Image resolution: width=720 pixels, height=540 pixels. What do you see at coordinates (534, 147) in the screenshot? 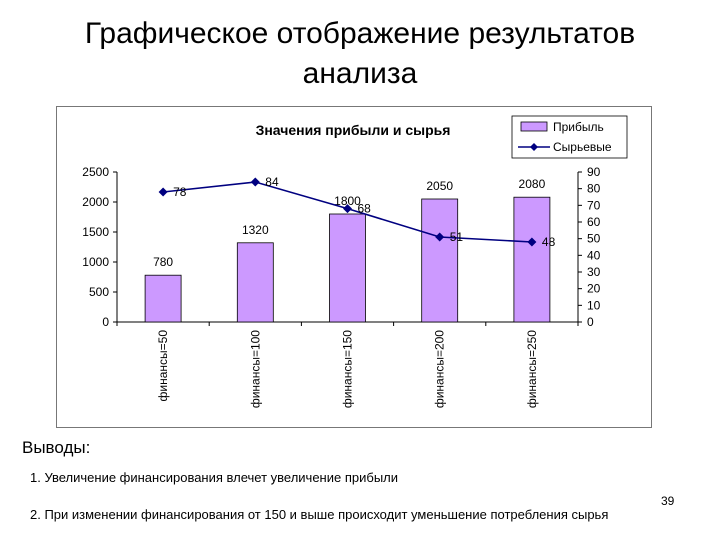
I see `legend-line-marker` at bounding box center [534, 147].